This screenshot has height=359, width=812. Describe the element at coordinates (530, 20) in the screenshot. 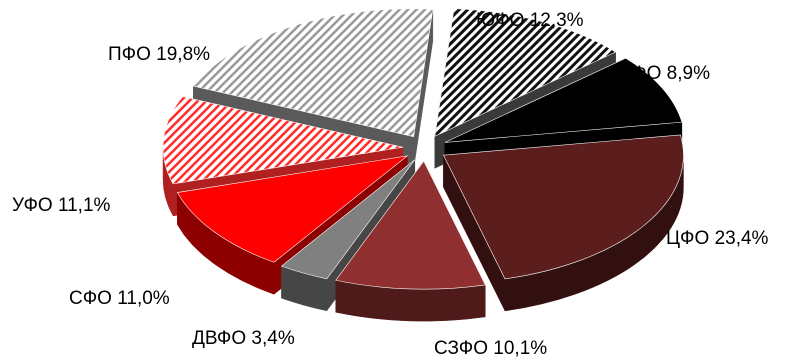

I see `slice-label-yufo: ЮФО 12,3%` at that location.